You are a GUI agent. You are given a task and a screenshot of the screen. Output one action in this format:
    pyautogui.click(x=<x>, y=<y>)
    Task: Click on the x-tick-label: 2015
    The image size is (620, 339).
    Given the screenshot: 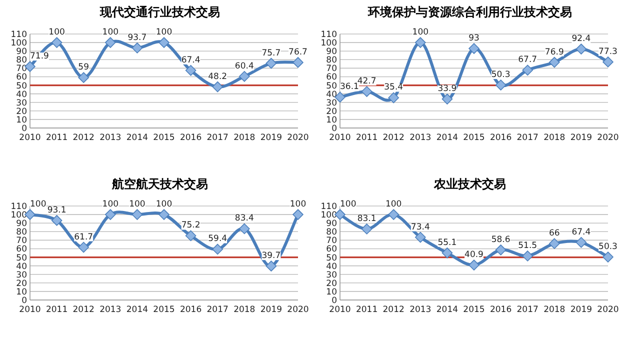 What is the action you would take?
    pyautogui.click(x=164, y=310)
    